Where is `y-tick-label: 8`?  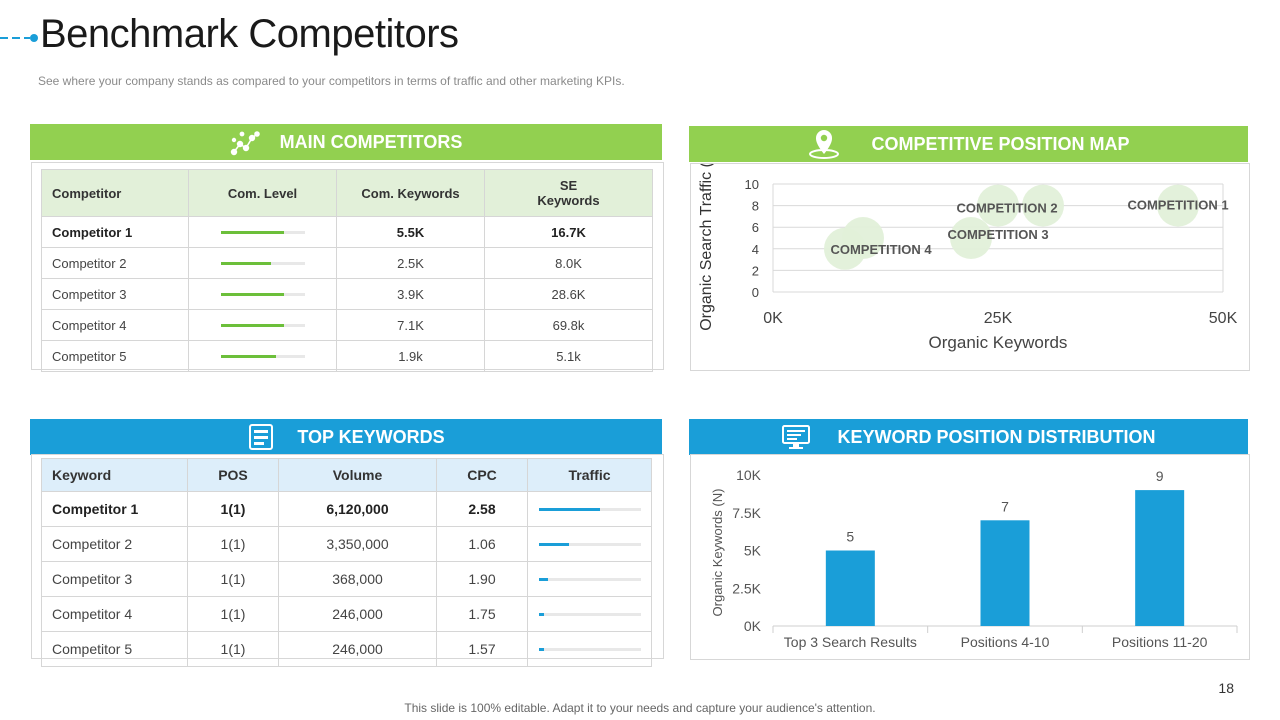 y-tick-label: 8 is located at coordinates (755, 206).